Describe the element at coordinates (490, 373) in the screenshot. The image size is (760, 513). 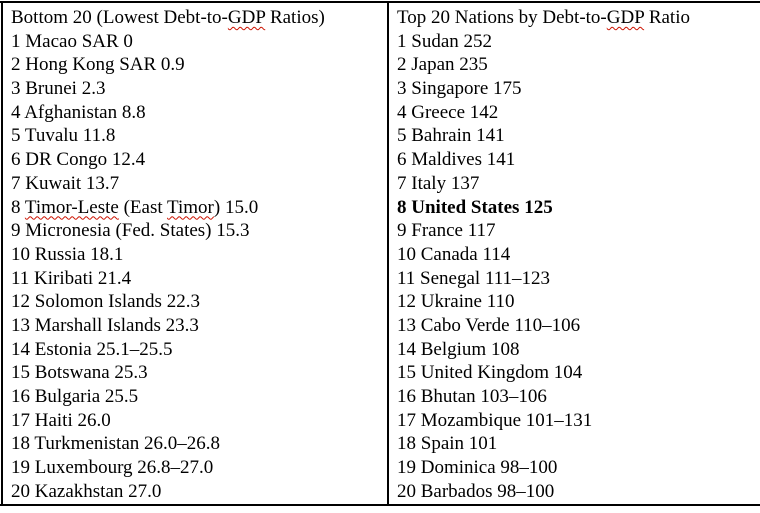
I see `table-row: 15 United Kingdom 104` at that location.